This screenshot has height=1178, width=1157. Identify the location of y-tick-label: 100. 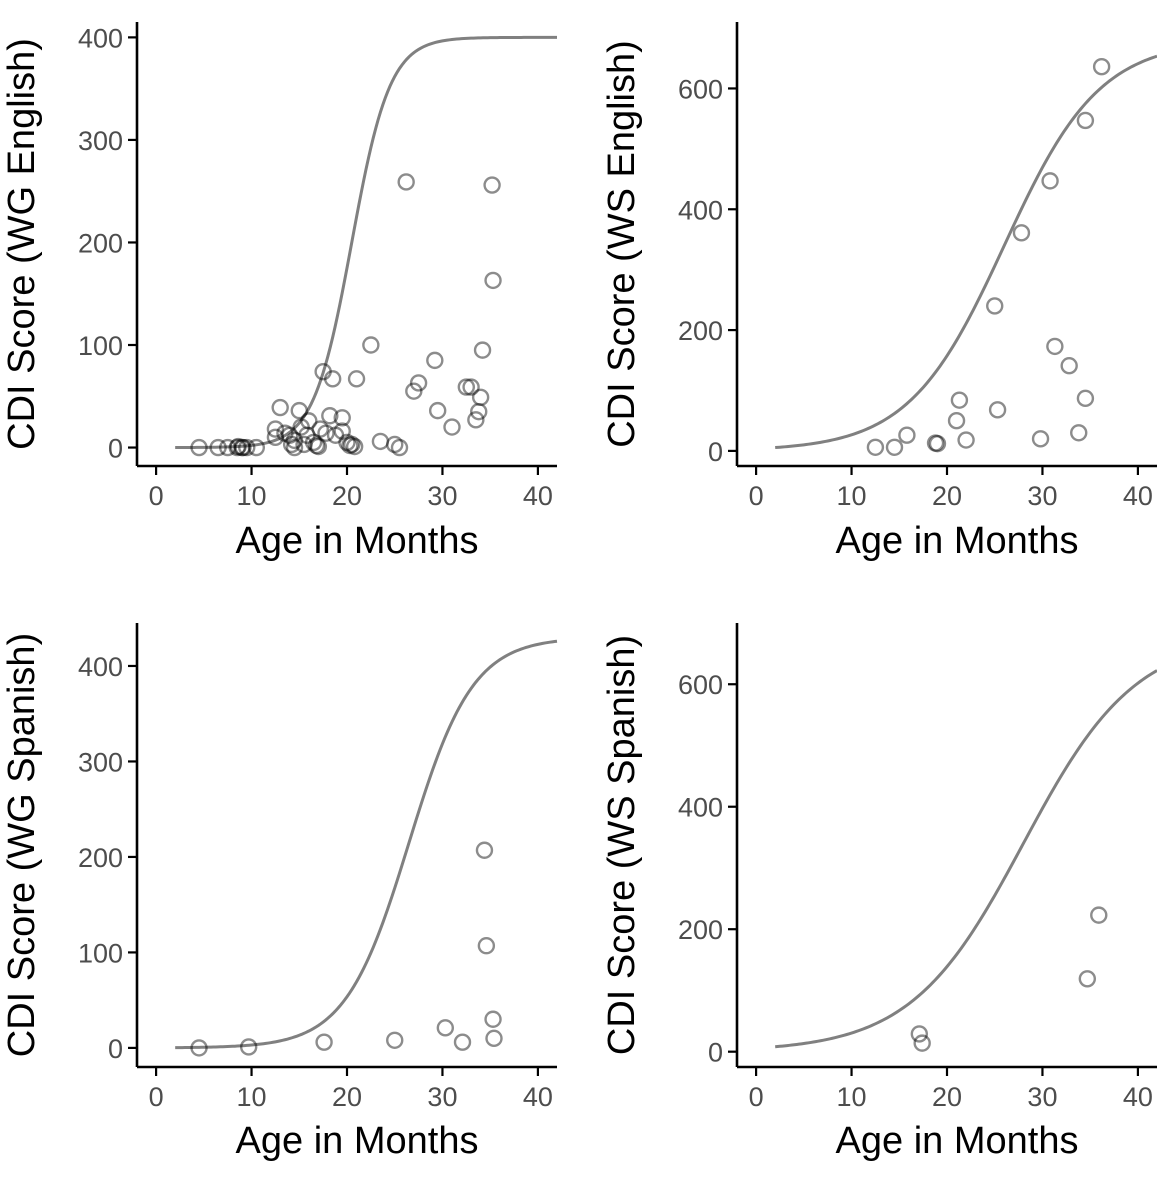
(100, 953).